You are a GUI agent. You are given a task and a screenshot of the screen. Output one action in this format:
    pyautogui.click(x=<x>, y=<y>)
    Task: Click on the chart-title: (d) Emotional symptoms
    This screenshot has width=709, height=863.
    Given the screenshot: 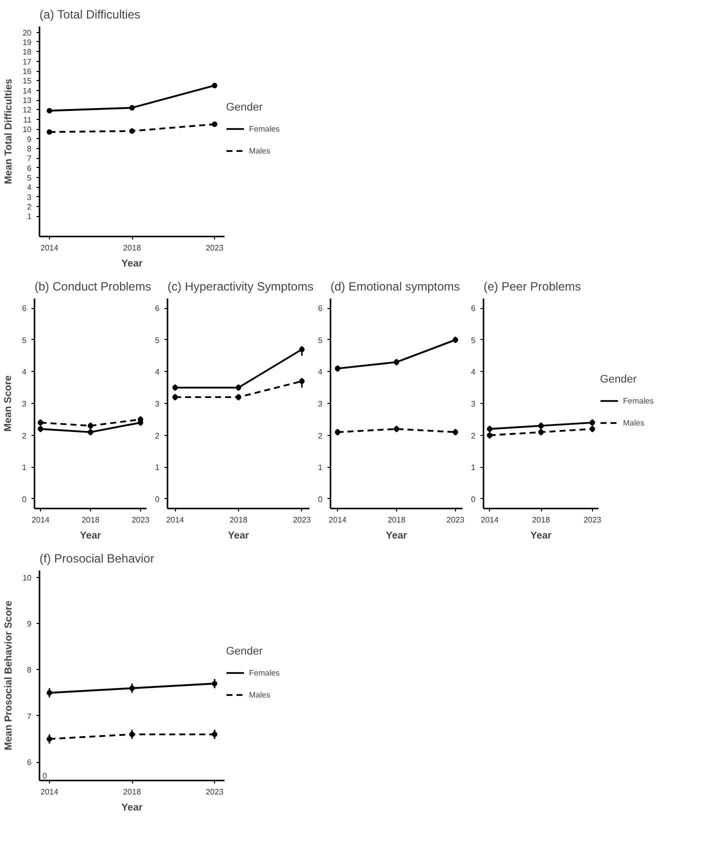 What is the action you would take?
    pyautogui.click(x=395, y=287)
    